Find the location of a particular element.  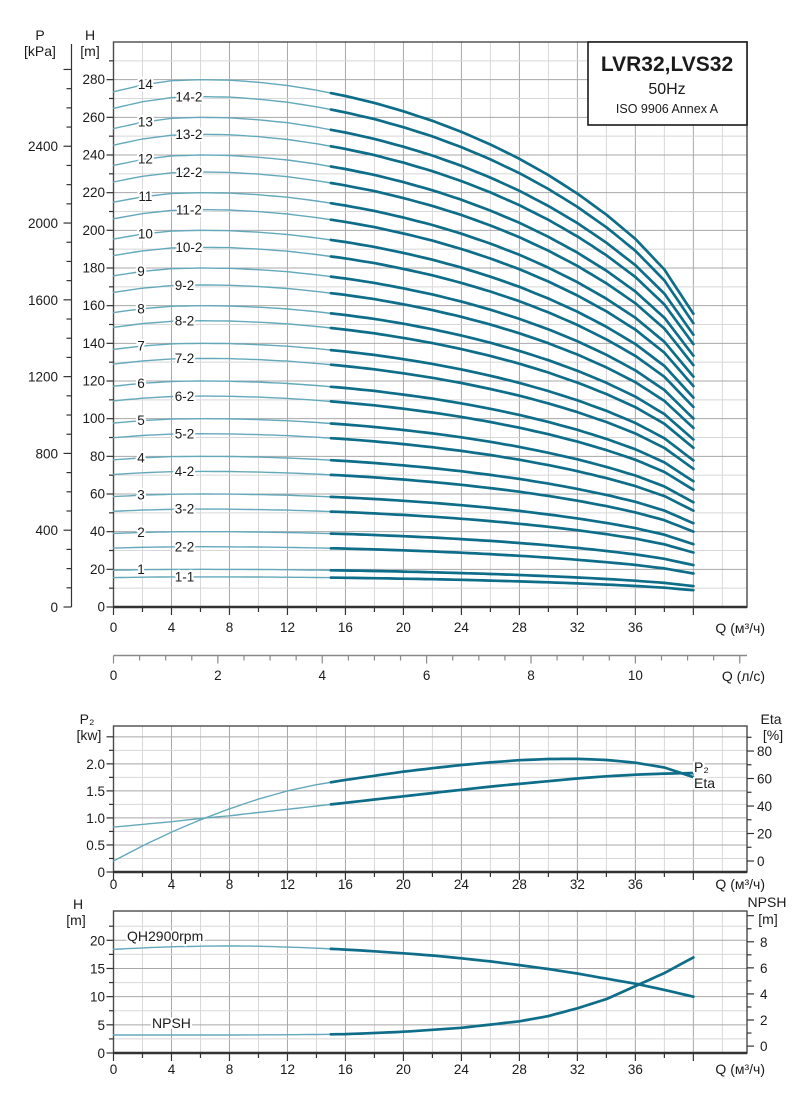

flow-axis-label-ls: Q (л/с) is located at coordinates (743, 676).